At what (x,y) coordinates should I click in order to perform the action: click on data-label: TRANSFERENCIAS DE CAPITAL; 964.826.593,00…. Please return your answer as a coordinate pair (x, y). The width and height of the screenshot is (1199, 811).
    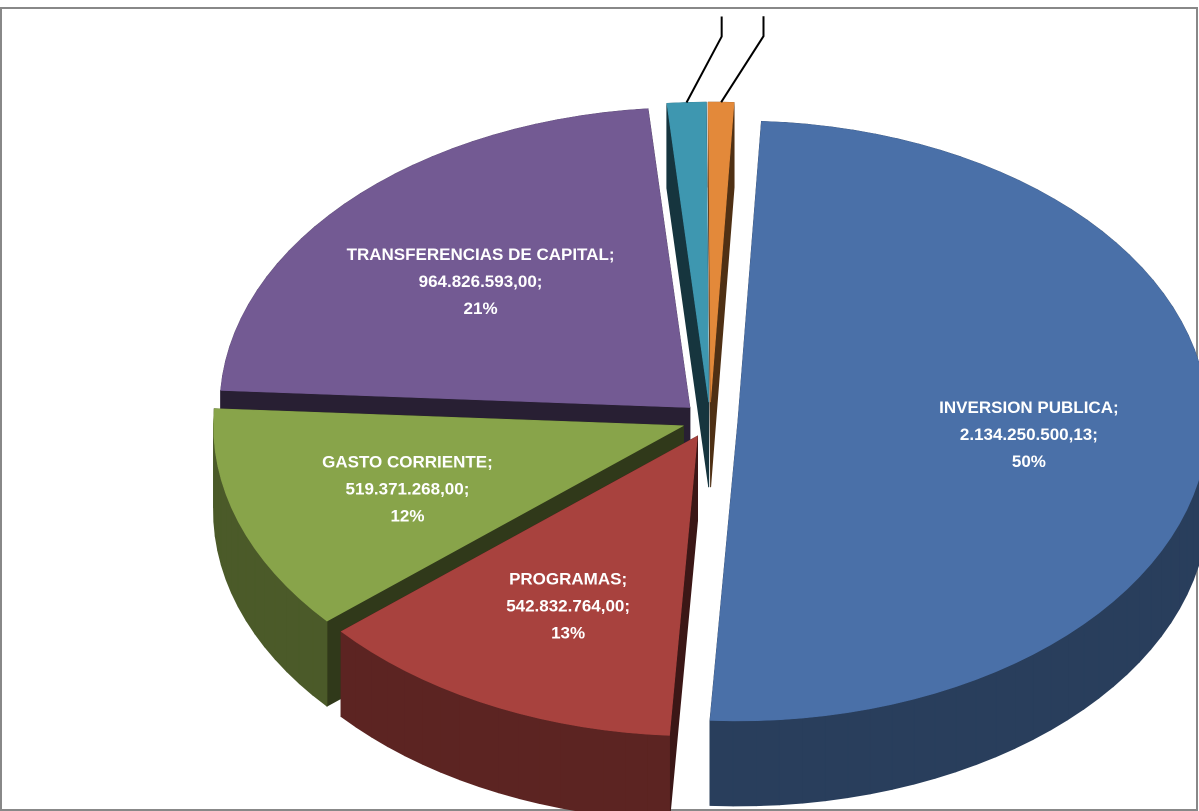
    Looking at the image, I should click on (481, 282).